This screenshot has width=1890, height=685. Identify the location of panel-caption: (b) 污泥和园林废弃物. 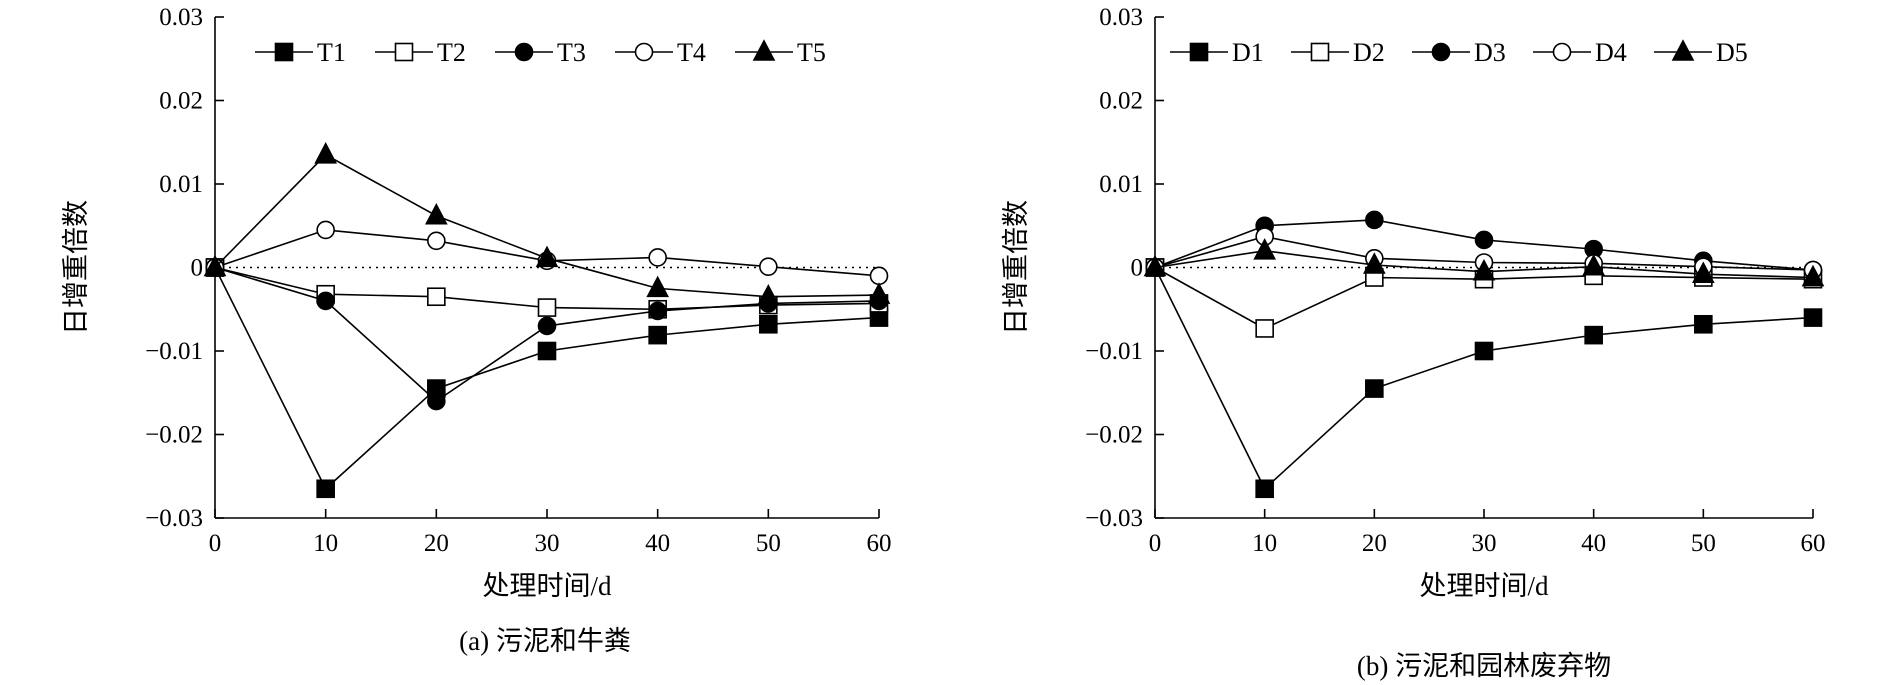
(1484, 666).